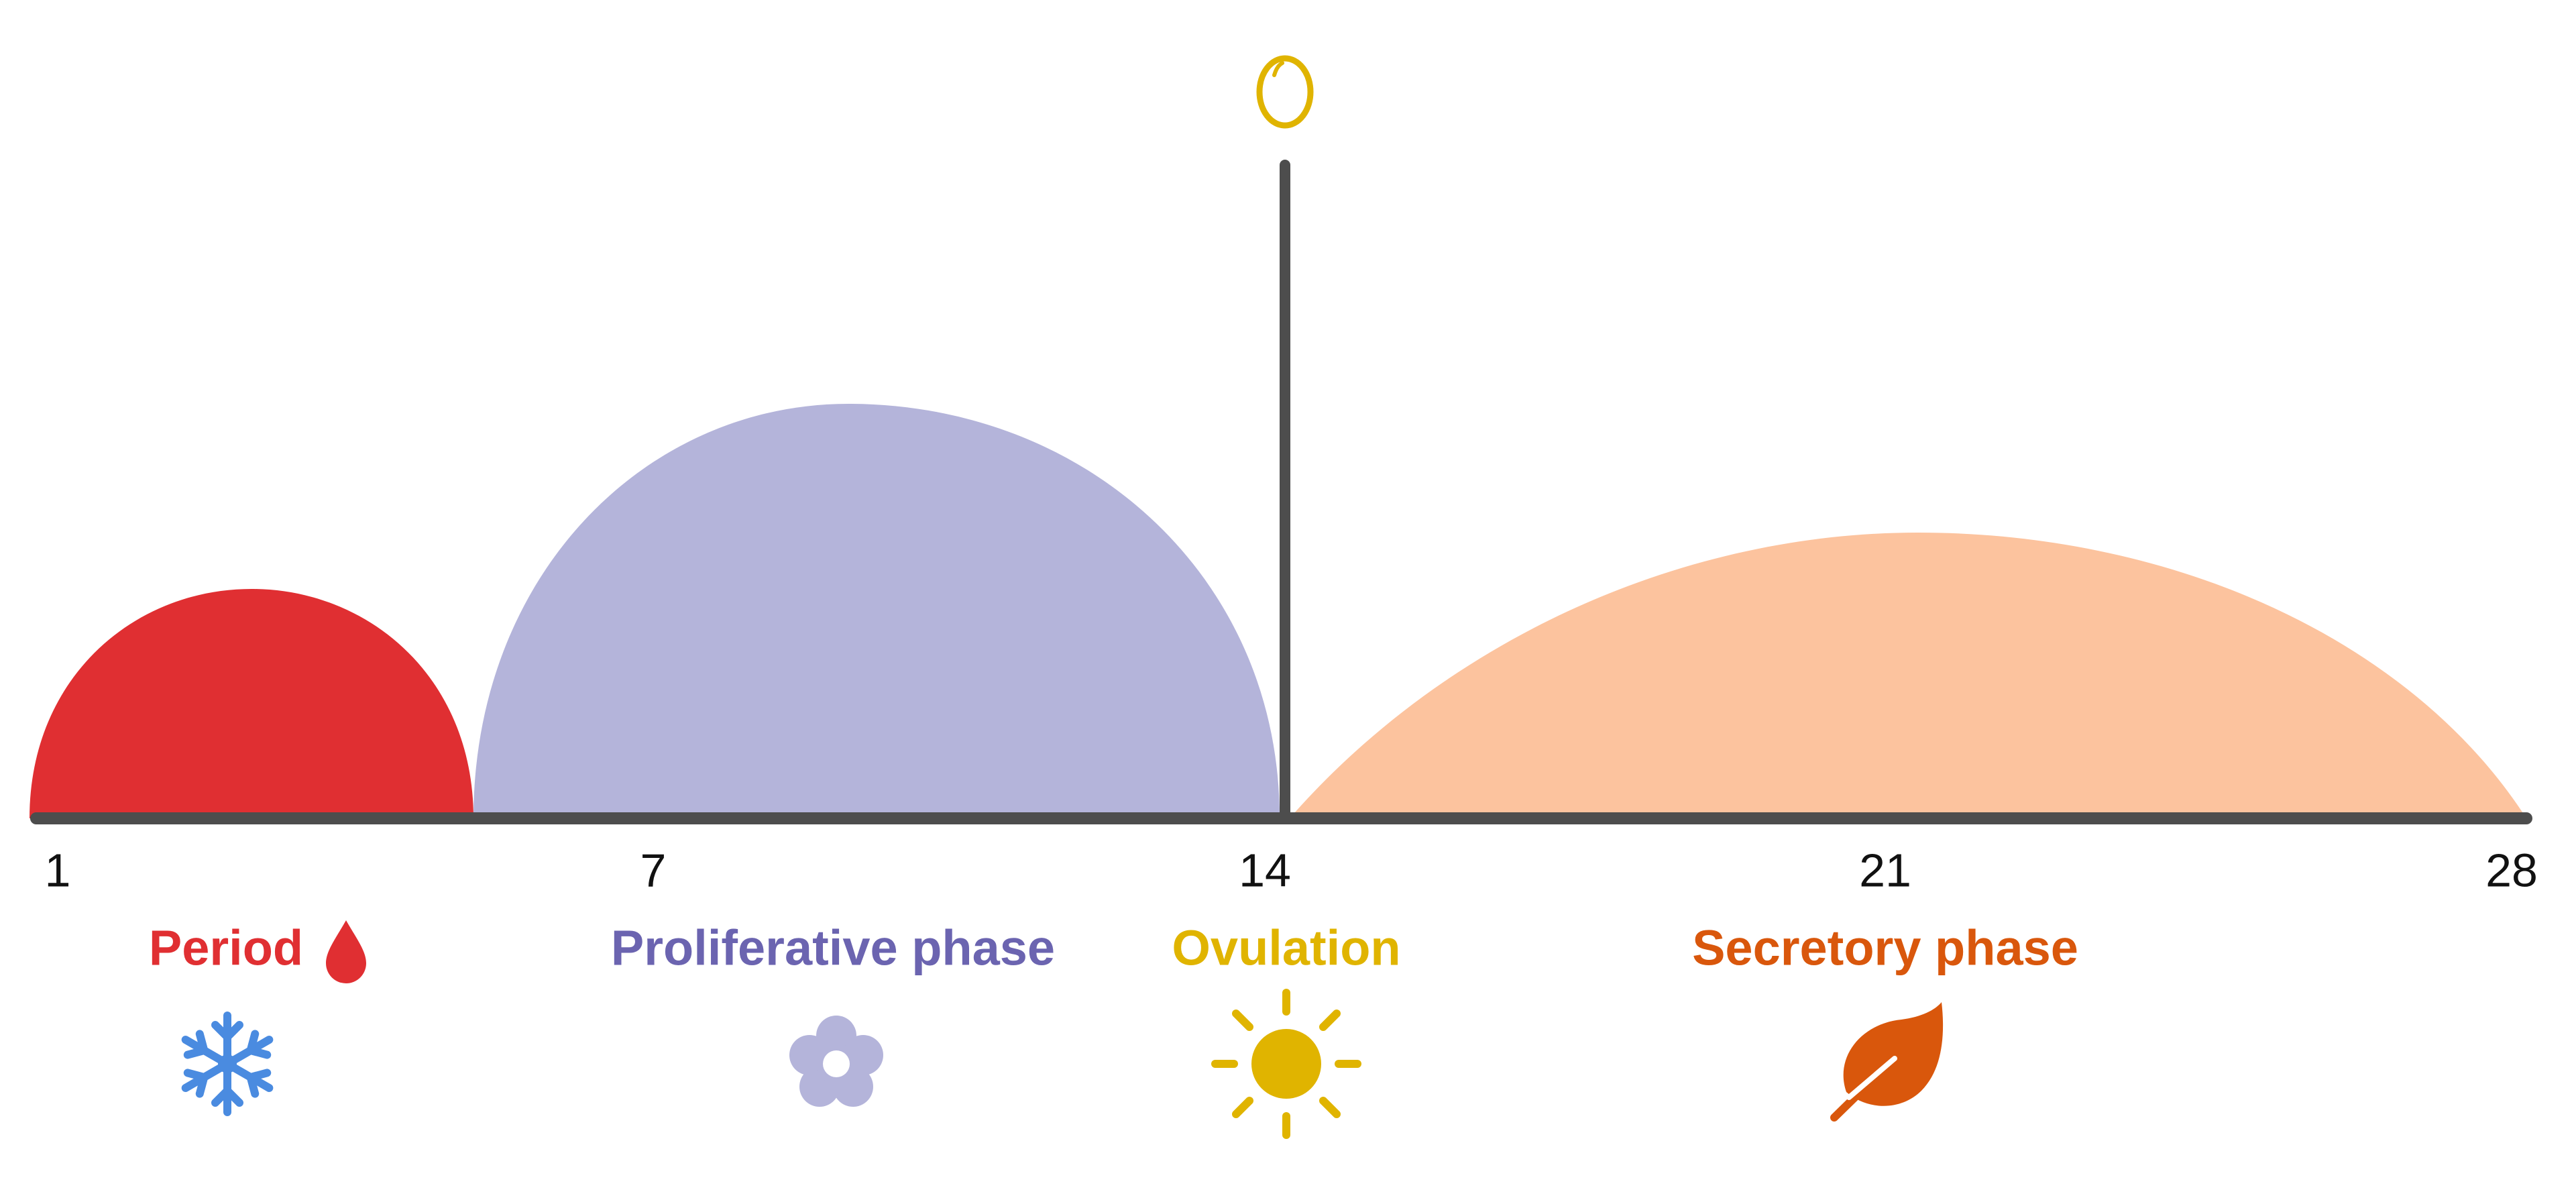  Describe the element at coordinates (346, 952) in the screenshot. I see `drop-icon` at that location.